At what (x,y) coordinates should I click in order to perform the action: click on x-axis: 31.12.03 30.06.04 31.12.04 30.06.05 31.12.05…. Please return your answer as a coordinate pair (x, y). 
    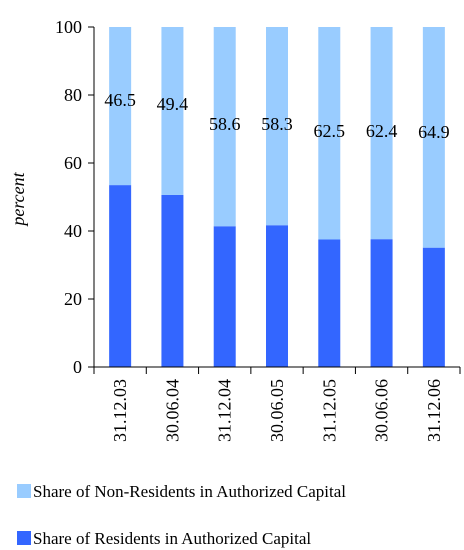
    Looking at the image, I should click on (277, 404).